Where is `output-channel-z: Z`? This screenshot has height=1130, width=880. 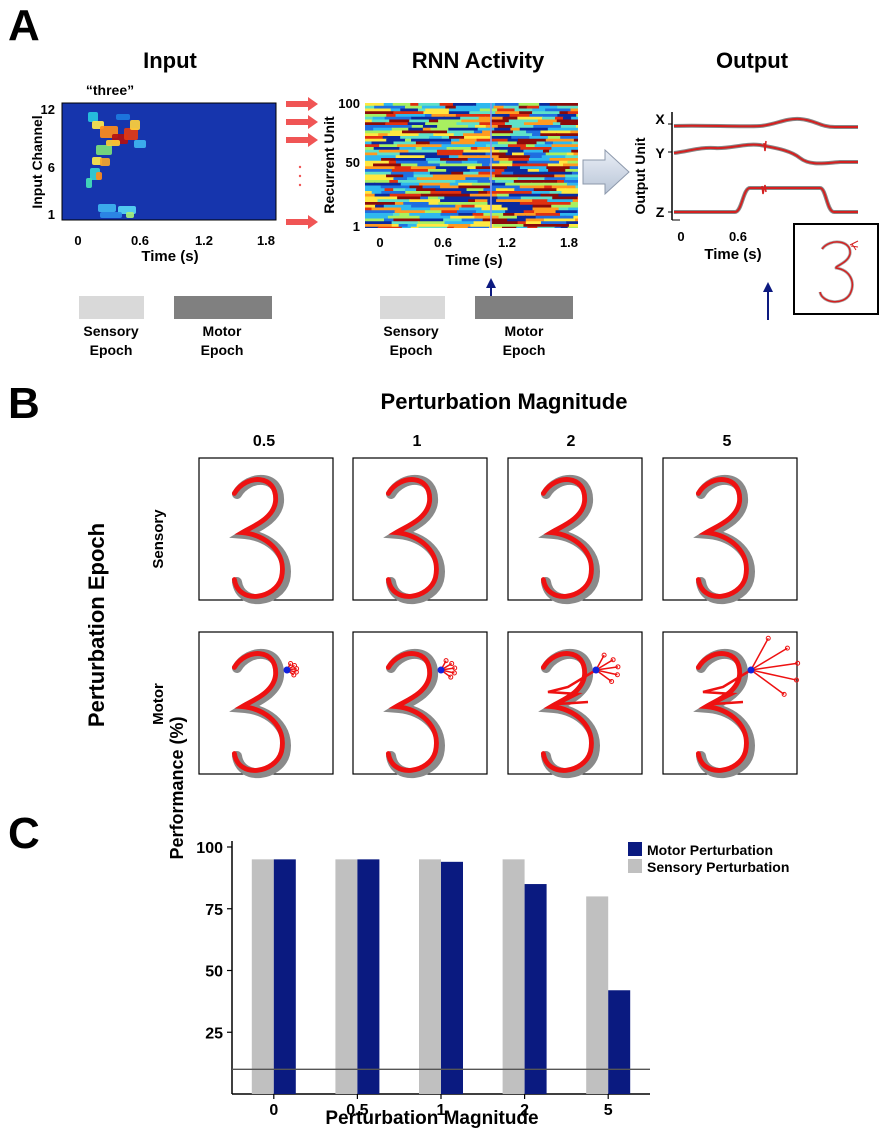 output-channel-z: Z is located at coordinates (660, 212).